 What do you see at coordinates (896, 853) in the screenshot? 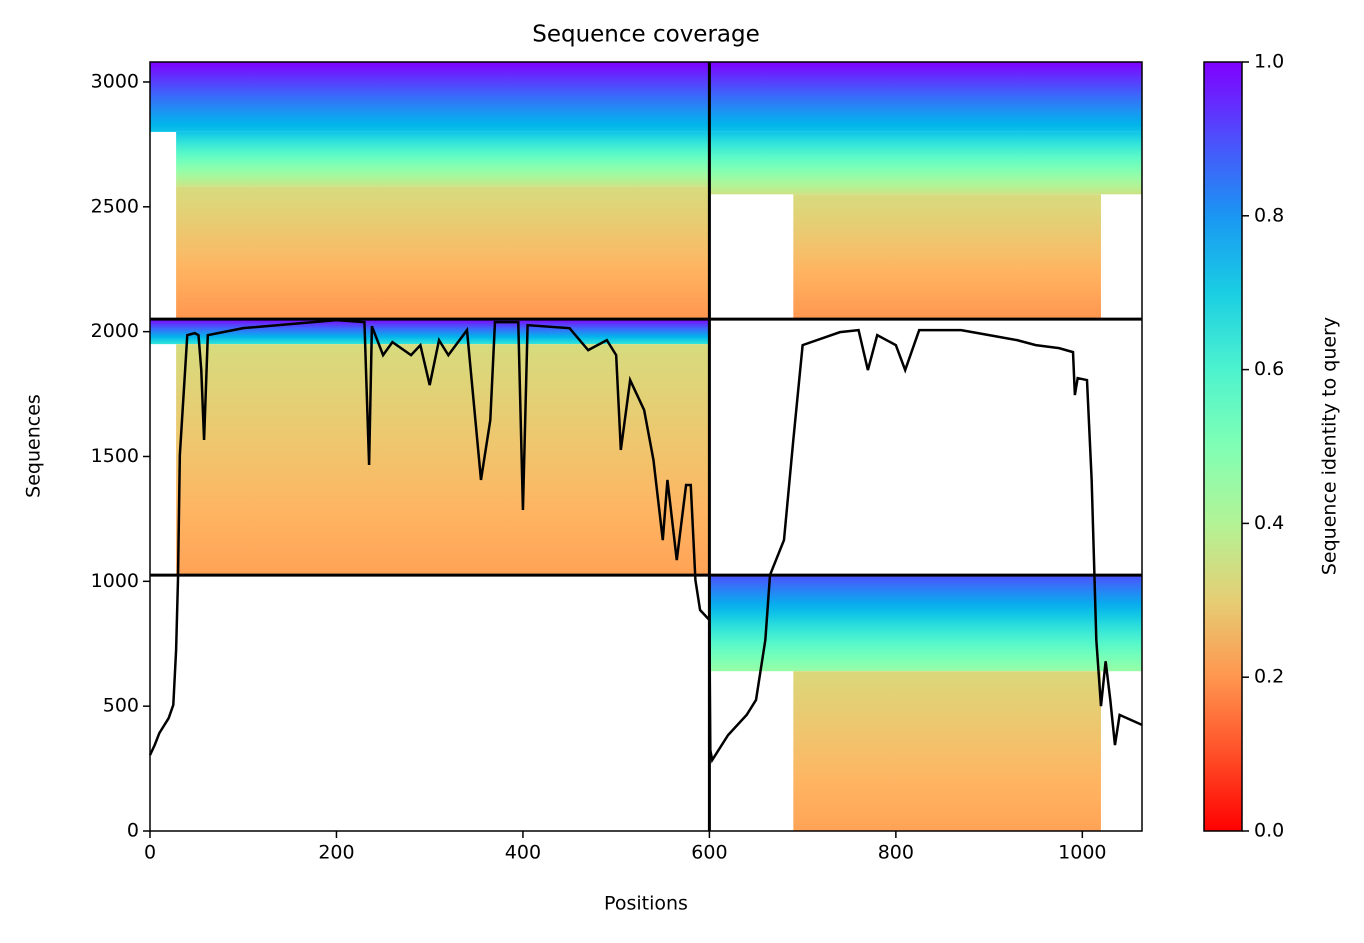
I see `x-tick-label: 800` at bounding box center [896, 853].